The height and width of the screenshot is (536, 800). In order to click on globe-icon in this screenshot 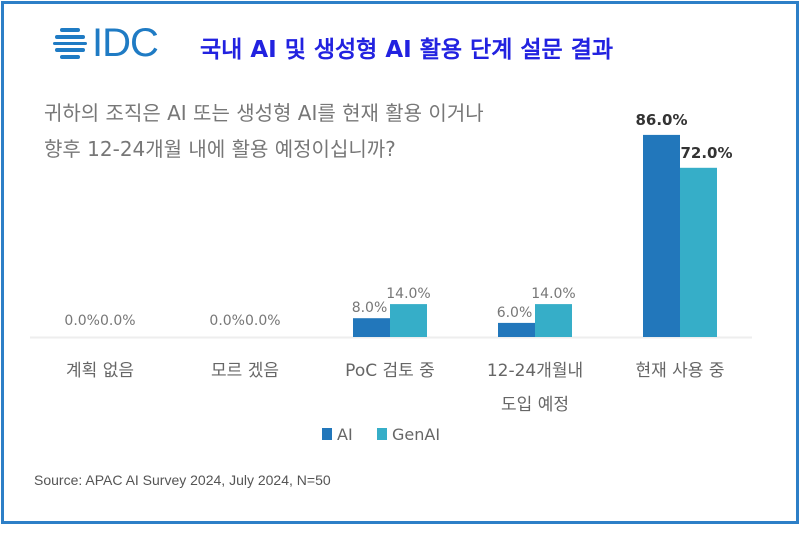, I will do `click(70, 43)`.